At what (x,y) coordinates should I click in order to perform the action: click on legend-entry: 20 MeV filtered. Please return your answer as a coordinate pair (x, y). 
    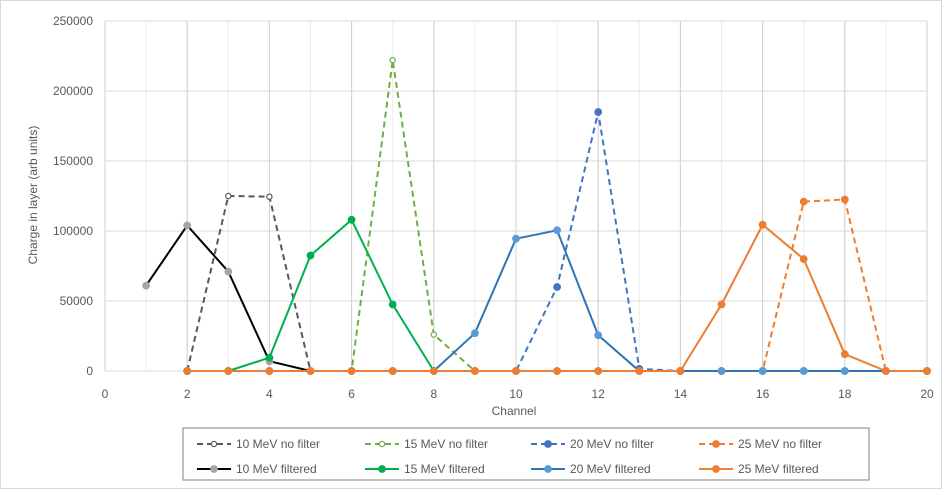
    Looking at the image, I should click on (591, 469).